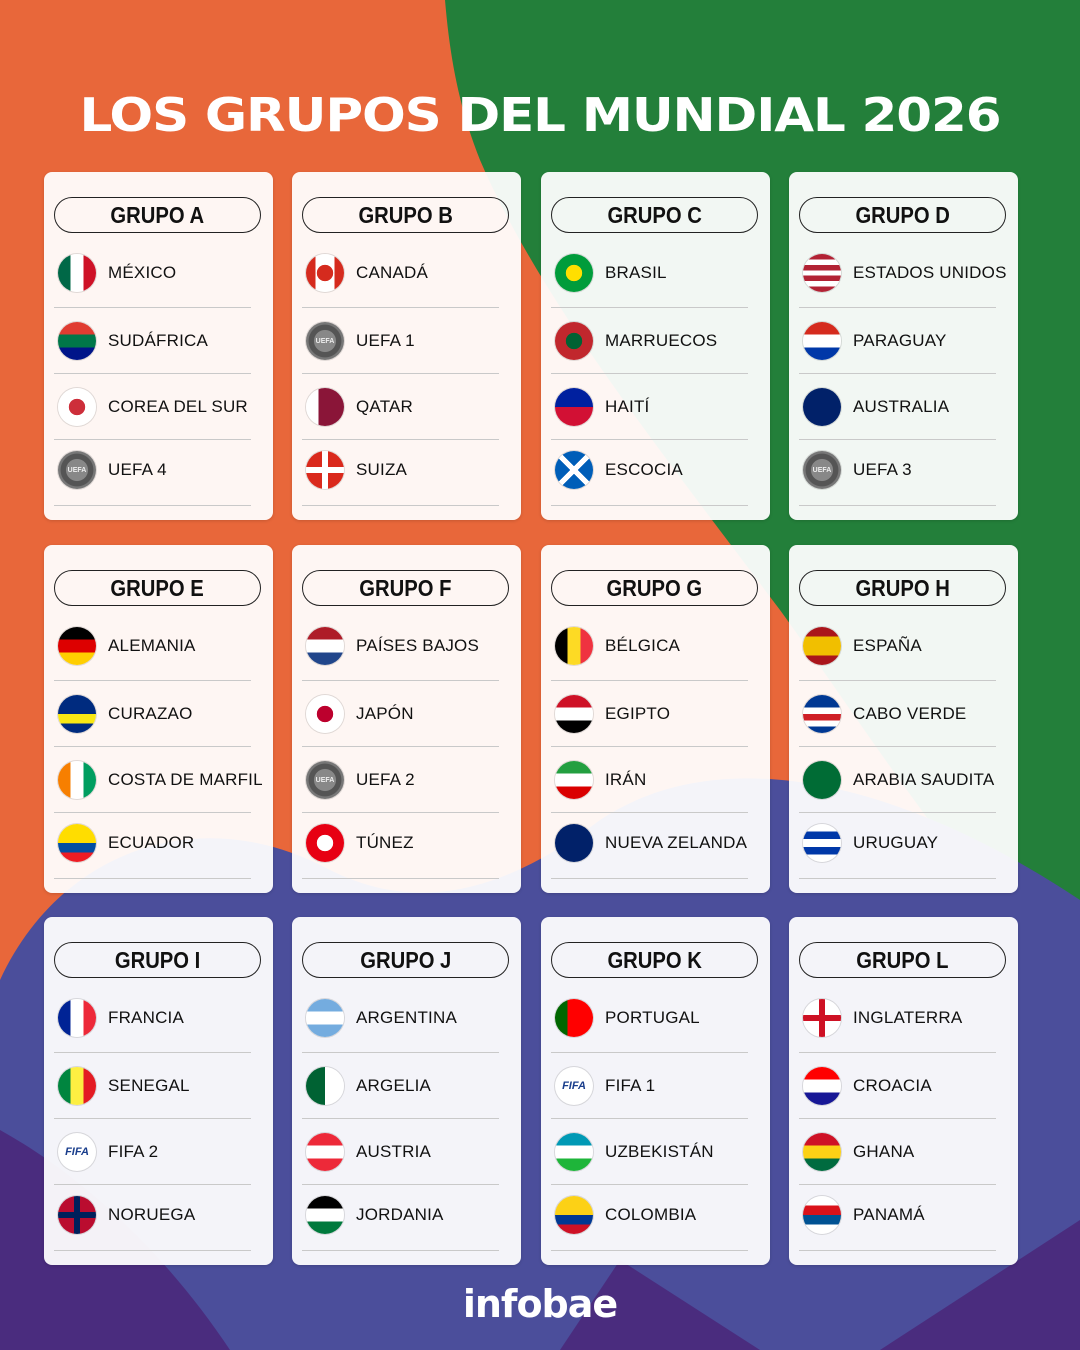  Describe the element at coordinates (385, 406) in the screenshot. I see `team-name: QATAR` at that location.